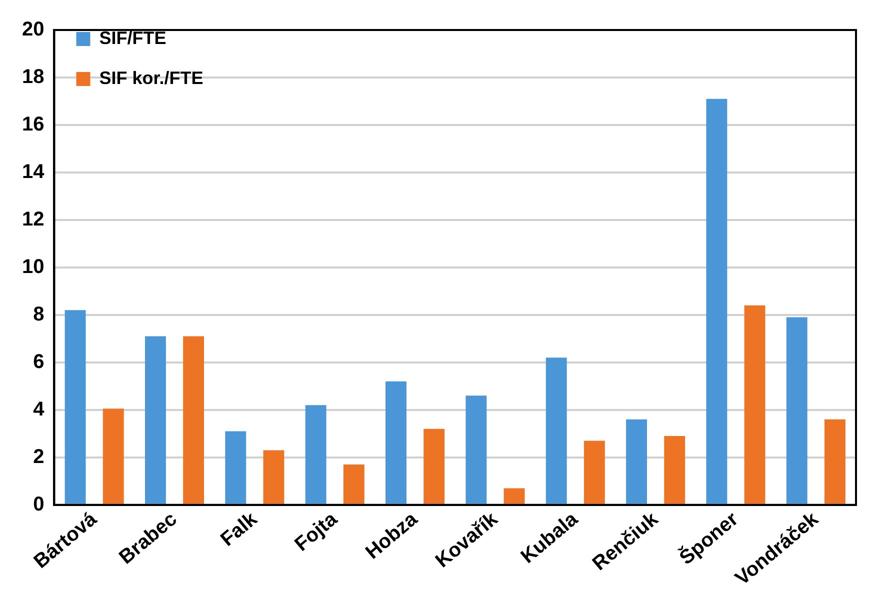  Describe the element at coordinates (38, 457) in the screenshot. I see `y-tick-label: 2` at that location.